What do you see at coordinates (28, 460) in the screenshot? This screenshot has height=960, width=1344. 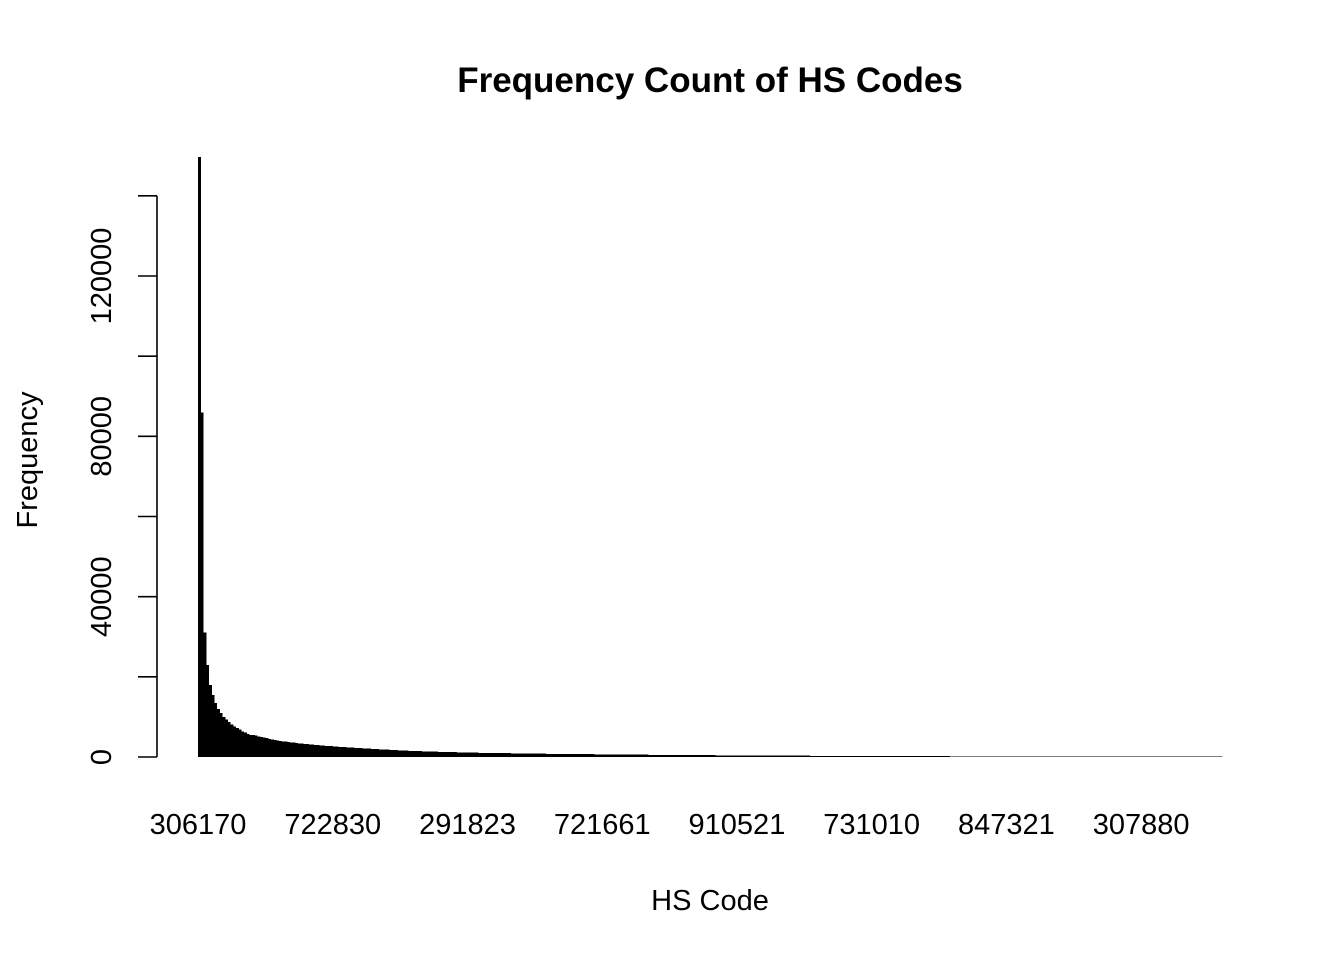 I see `y-axis-label: Frequency` at bounding box center [28, 460].